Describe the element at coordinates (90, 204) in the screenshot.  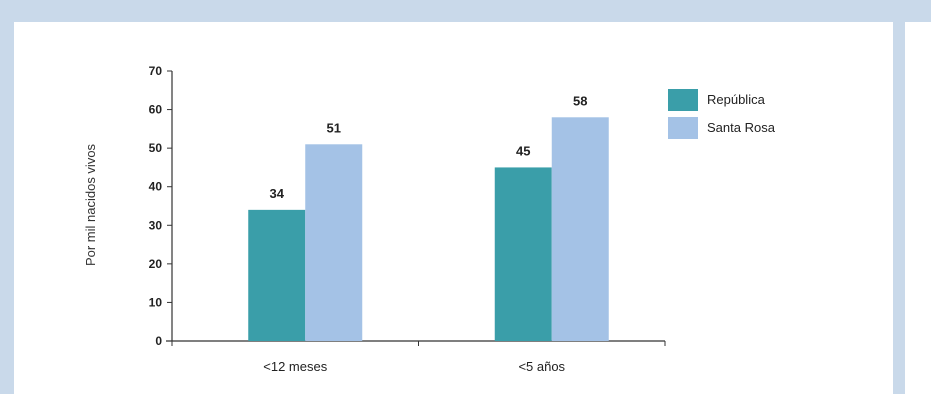
I see `y-axis-label: Por mil nacidos vivos` at that location.